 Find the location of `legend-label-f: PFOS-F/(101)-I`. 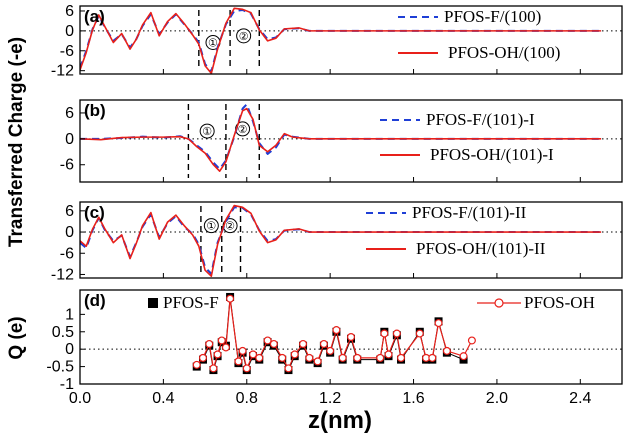

legend-label-f: PFOS-F/(101)-I is located at coordinates (480, 119).